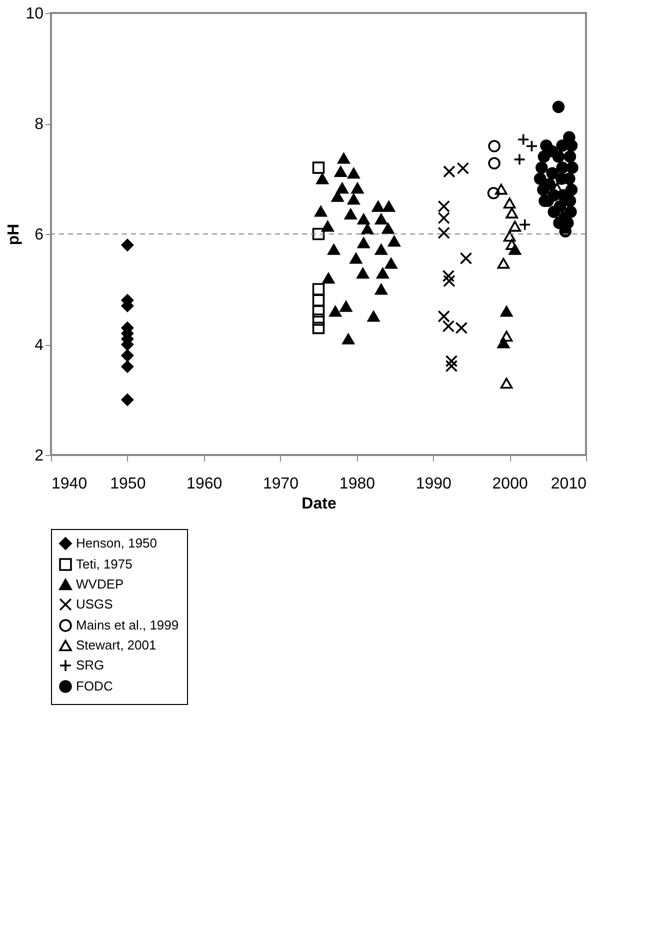 This screenshot has height=941, width=667. What do you see at coordinates (510, 484) in the screenshot?
I see `x-tick-label: 2000` at bounding box center [510, 484].